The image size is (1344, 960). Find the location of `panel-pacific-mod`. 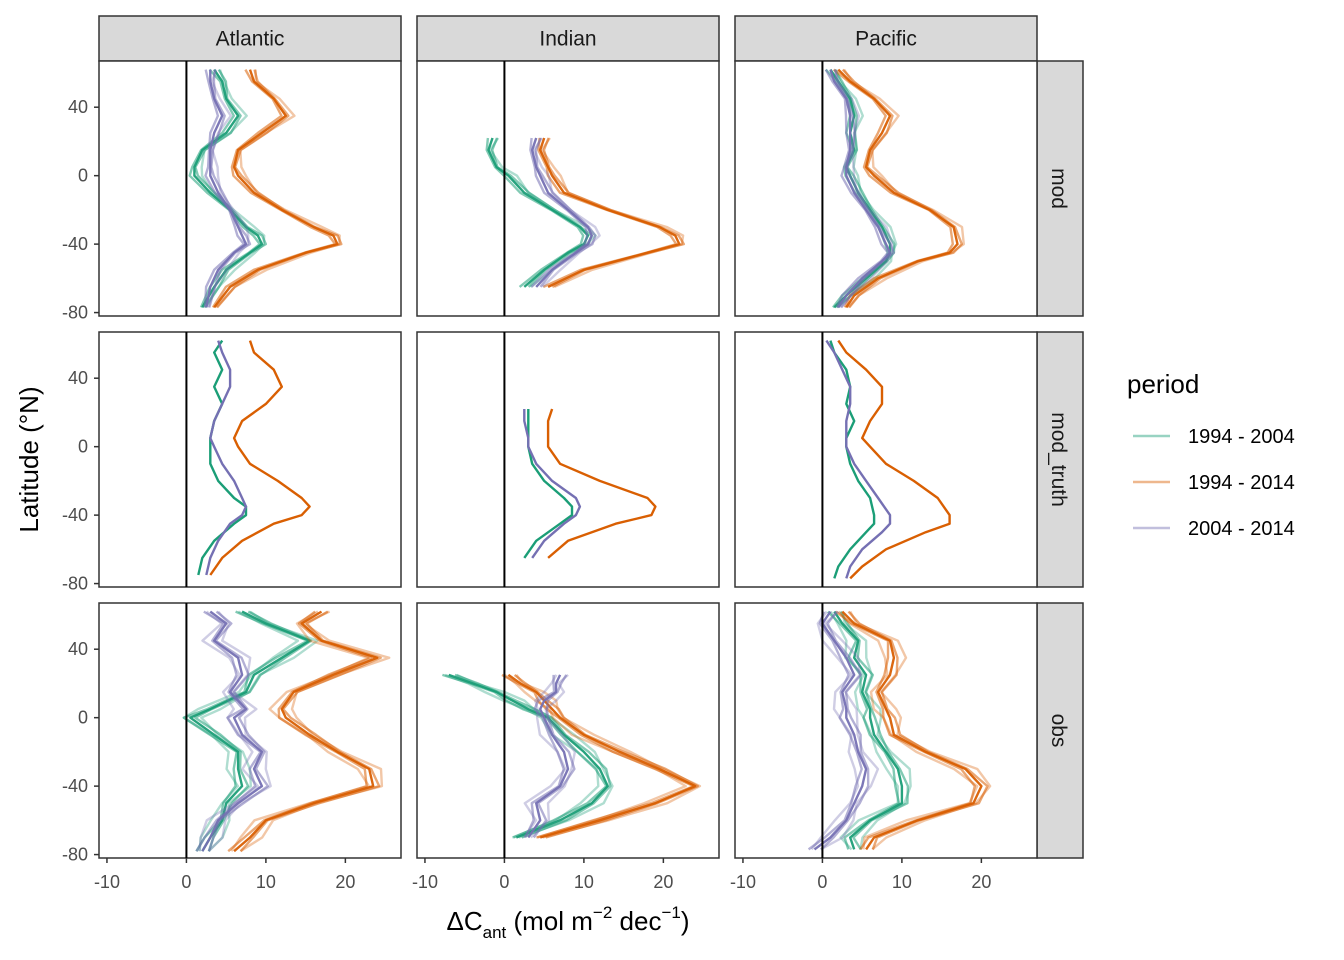

panel-pacific-mod is located at coordinates (886, 188).